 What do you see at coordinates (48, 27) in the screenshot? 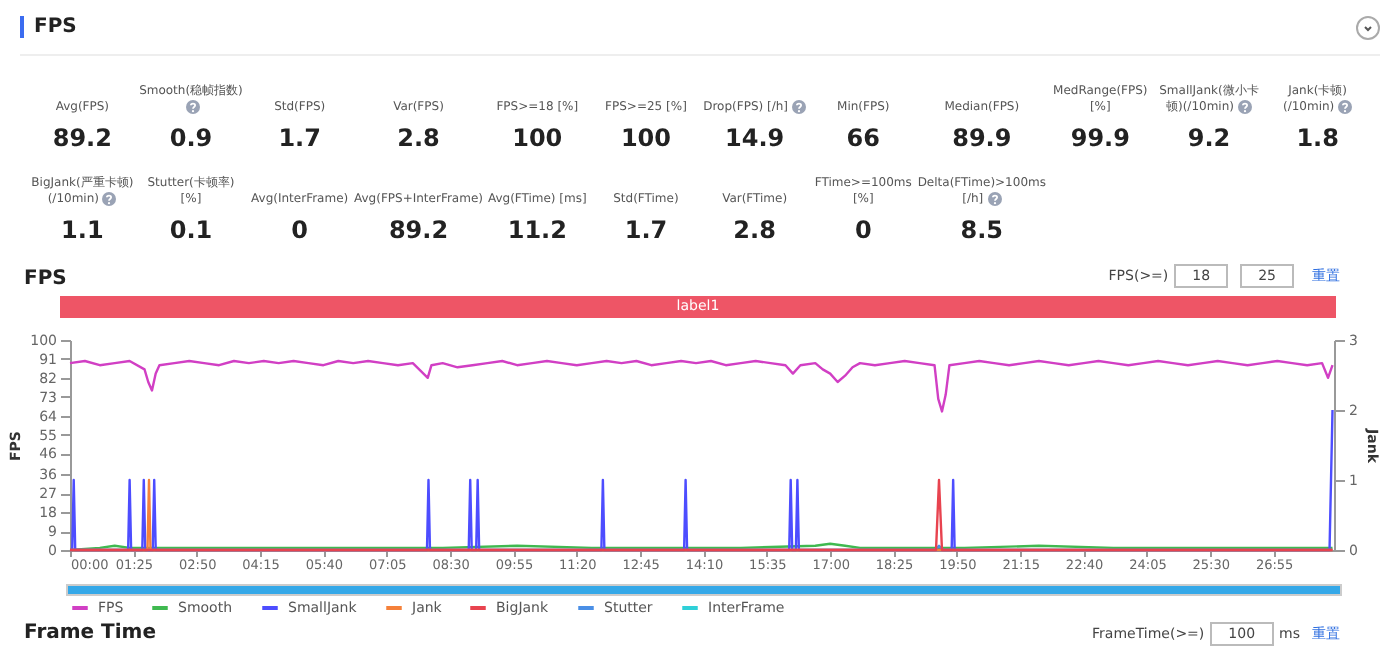
I see `text: FPS` at bounding box center [48, 27].